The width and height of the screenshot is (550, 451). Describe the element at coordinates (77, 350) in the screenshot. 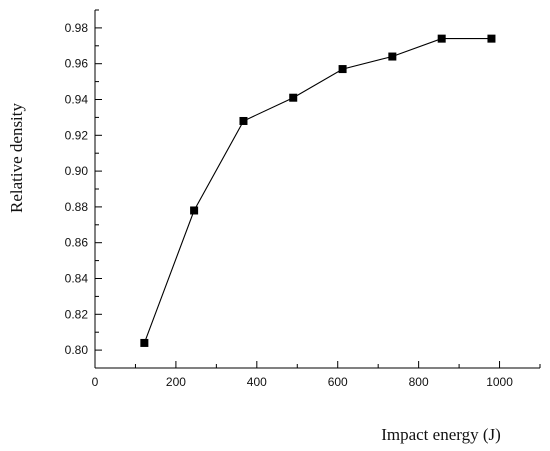

I see `y-tick-label: 0.80` at that location.